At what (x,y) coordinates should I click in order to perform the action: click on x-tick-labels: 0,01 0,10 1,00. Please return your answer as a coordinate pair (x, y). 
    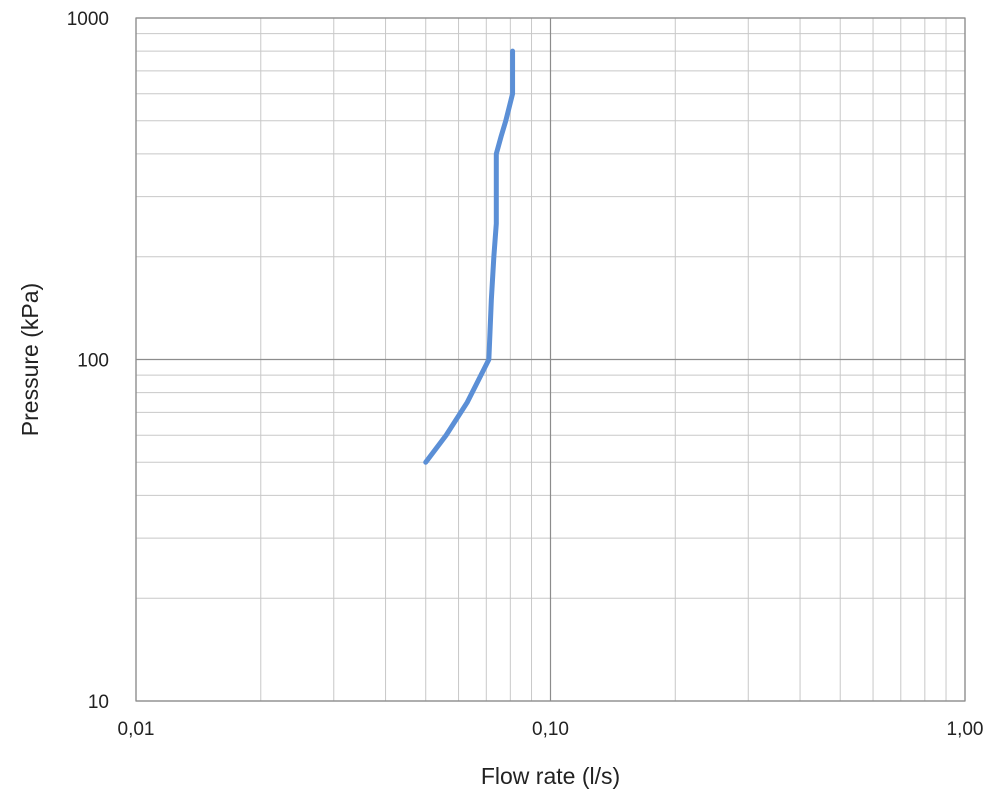
    Looking at the image, I should click on (551, 729).